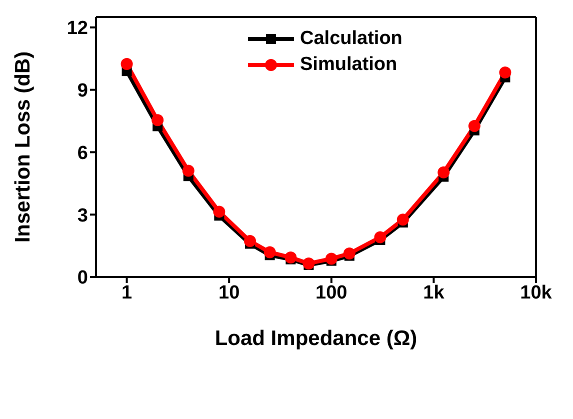 This screenshot has width=573, height=419. What do you see at coordinates (82, 215) in the screenshot?
I see `y-tick-label: 3` at bounding box center [82, 215].